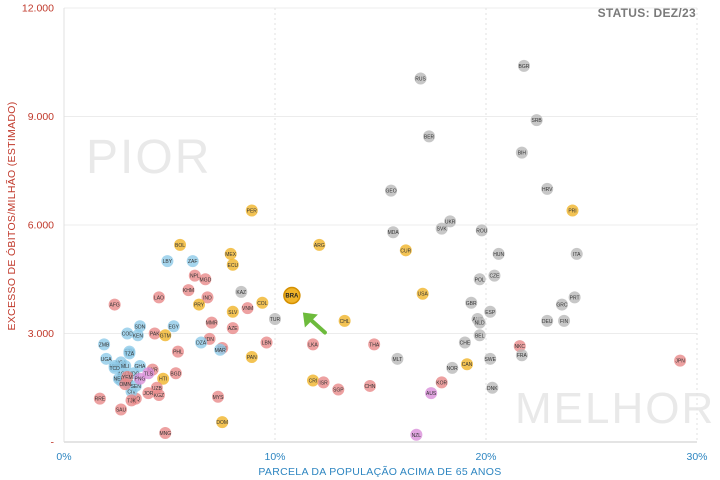 This screenshot has width=720, height=480. I want to click on point-label-mng: MNG, so click(165, 434).